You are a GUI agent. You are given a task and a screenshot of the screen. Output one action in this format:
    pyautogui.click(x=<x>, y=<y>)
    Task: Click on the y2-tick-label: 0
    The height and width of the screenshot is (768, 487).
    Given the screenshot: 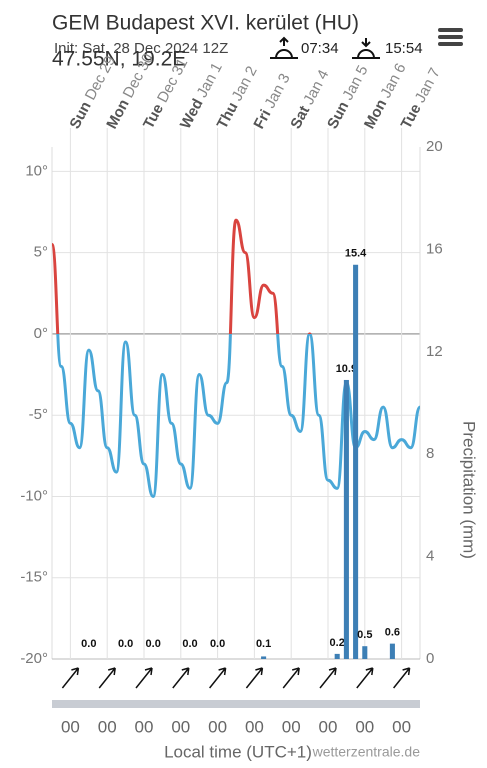 What is the action you would take?
    pyautogui.click(x=430, y=658)
    